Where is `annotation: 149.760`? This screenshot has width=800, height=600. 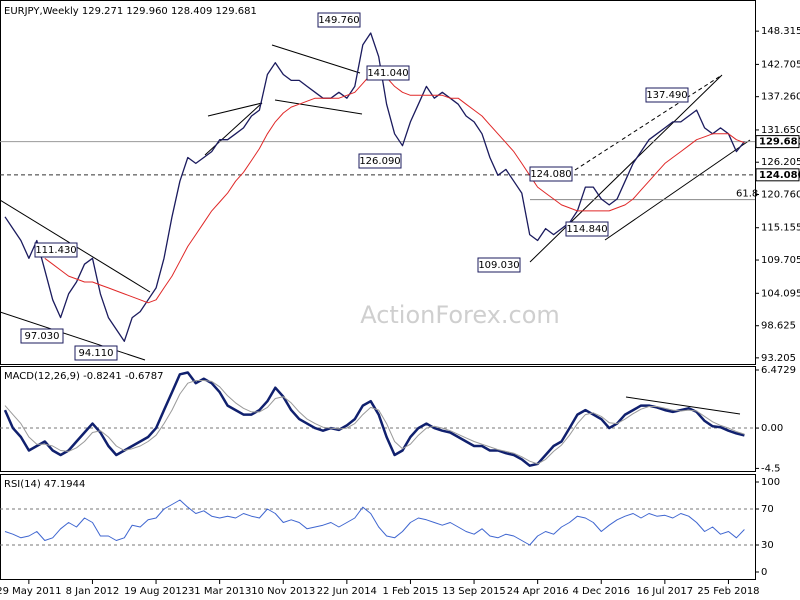
annotation: 149.760 is located at coordinates (338, 20).